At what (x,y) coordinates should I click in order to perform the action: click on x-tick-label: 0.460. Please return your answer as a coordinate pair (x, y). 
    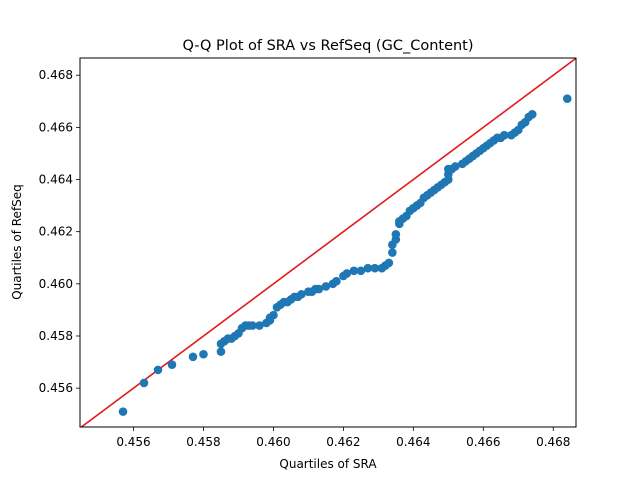
    Looking at the image, I should click on (273, 442).